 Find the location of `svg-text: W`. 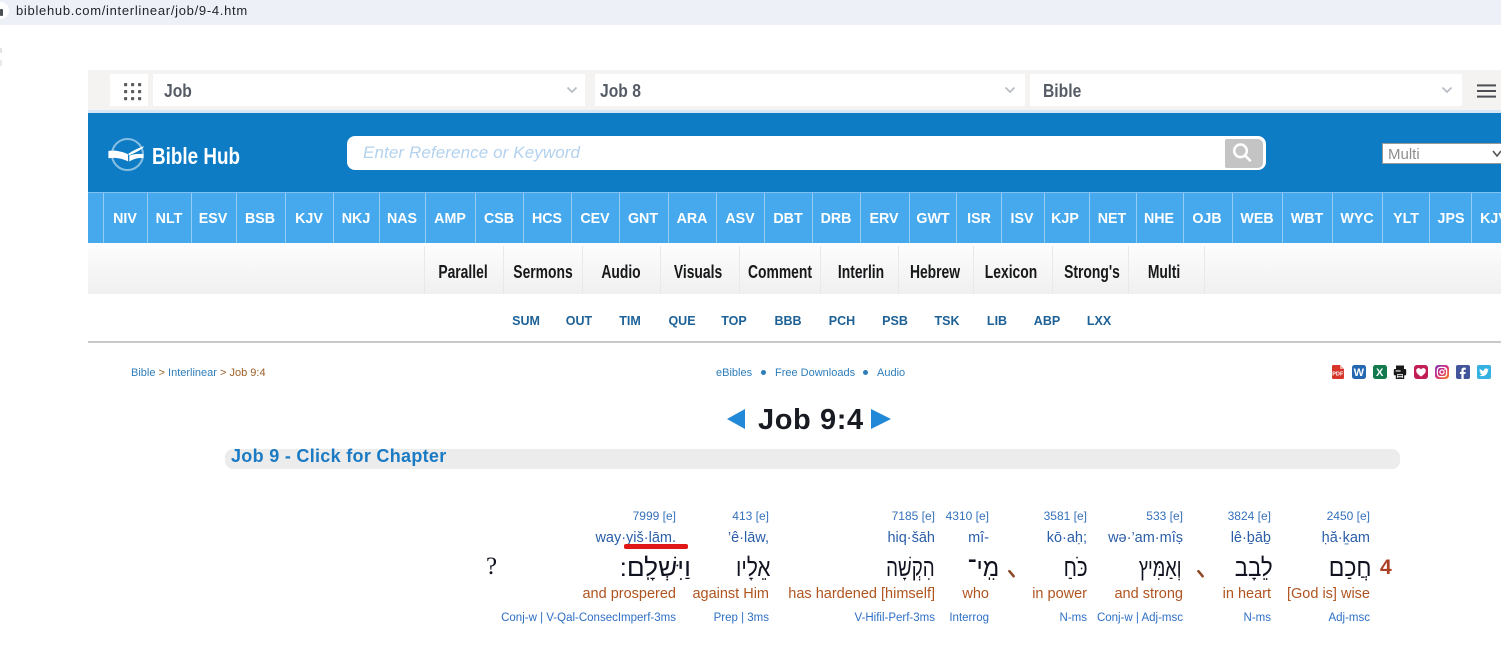

svg-text: W is located at coordinates (1358, 373).